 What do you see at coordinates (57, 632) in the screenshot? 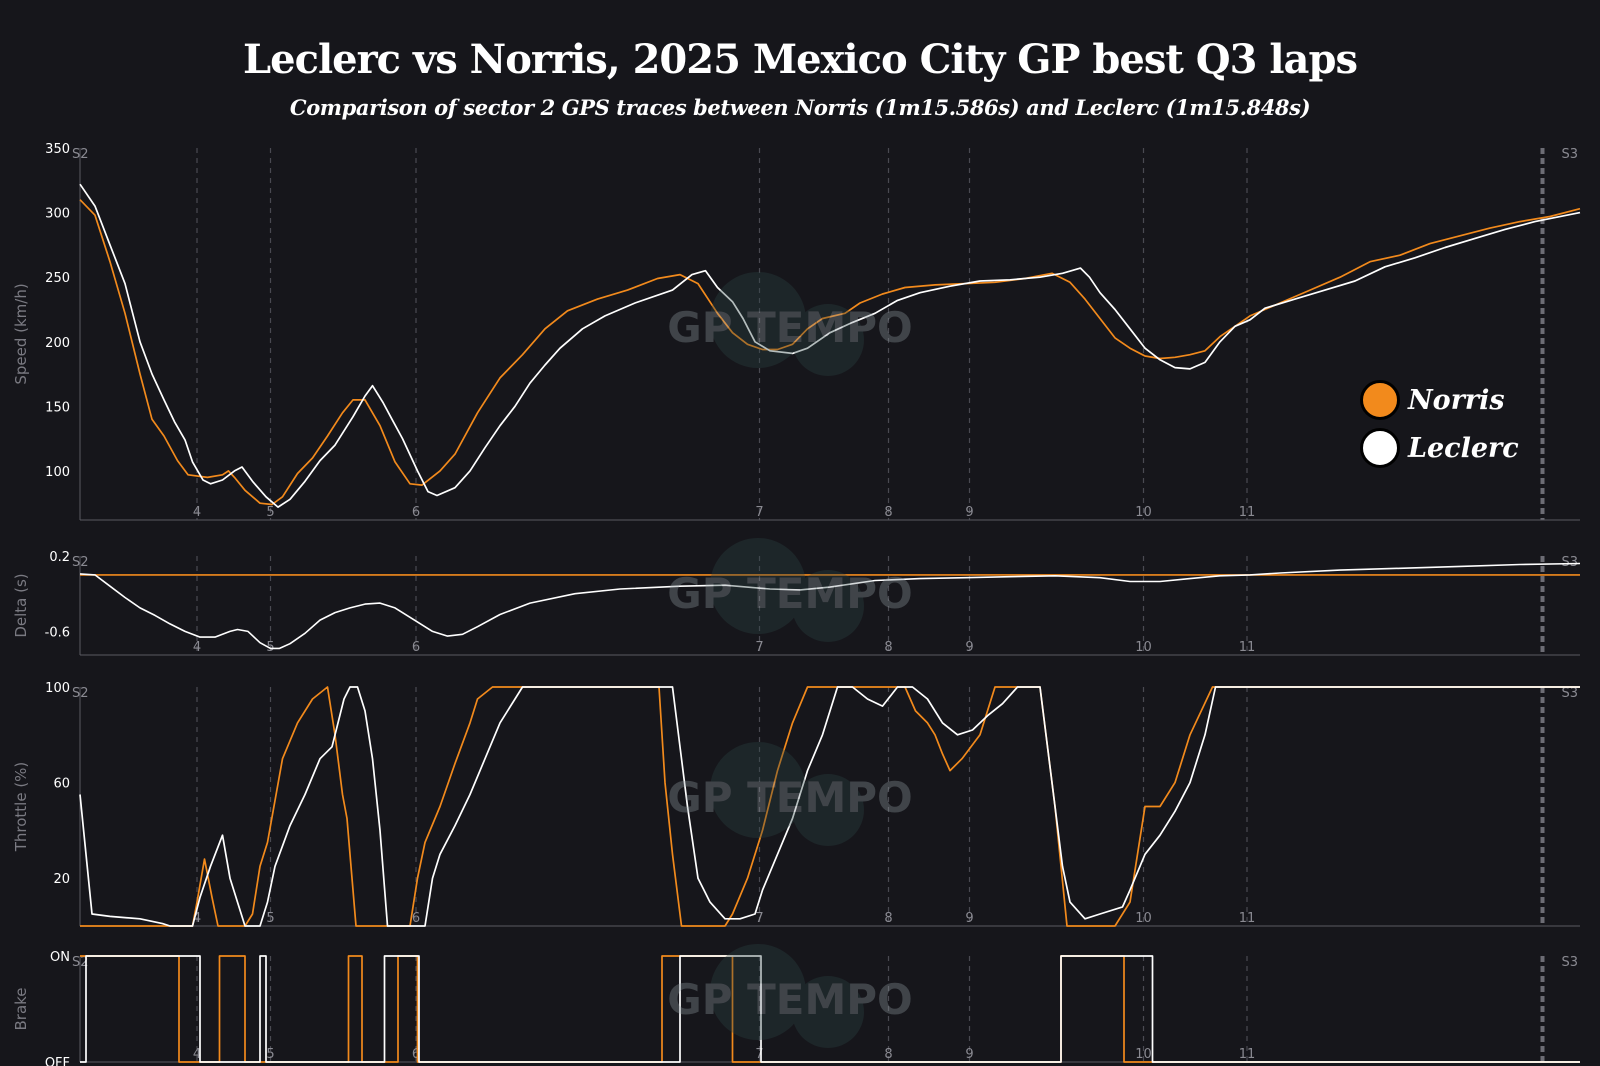
I see `y-tick-label: -0.6` at bounding box center [57, 632].